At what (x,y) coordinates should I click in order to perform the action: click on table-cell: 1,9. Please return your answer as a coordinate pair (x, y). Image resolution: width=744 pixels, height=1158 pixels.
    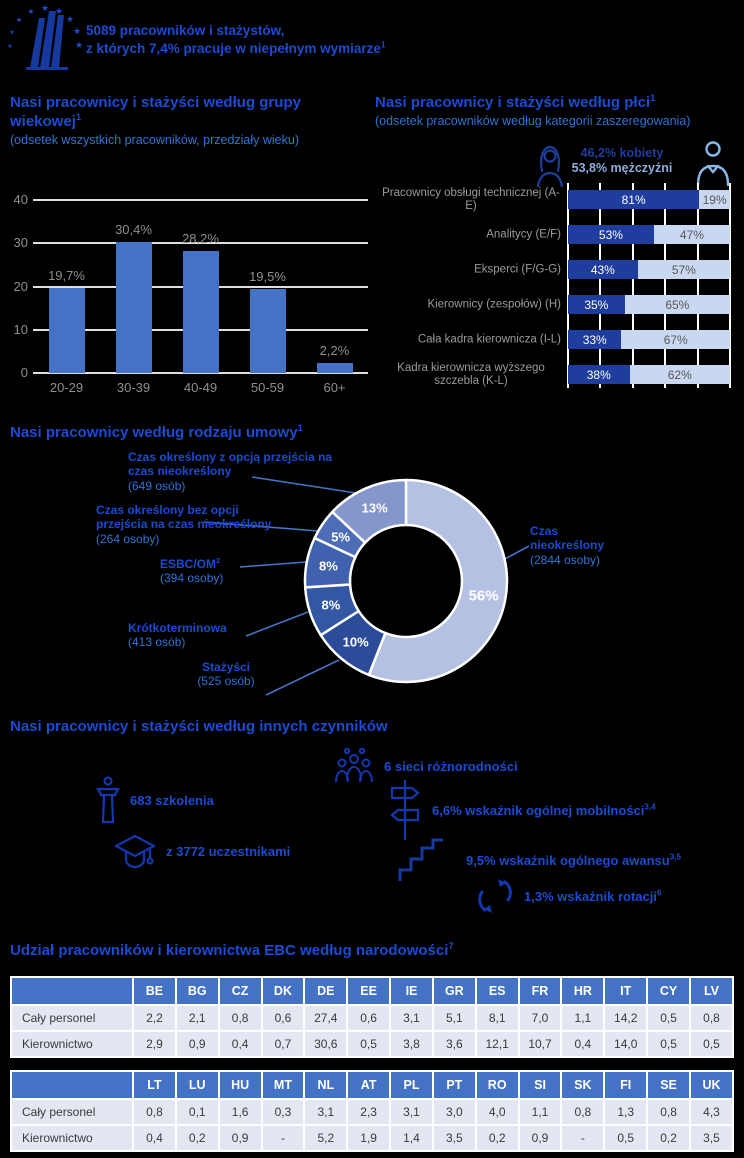
    Looking at the image, I should click on (369, 1138).